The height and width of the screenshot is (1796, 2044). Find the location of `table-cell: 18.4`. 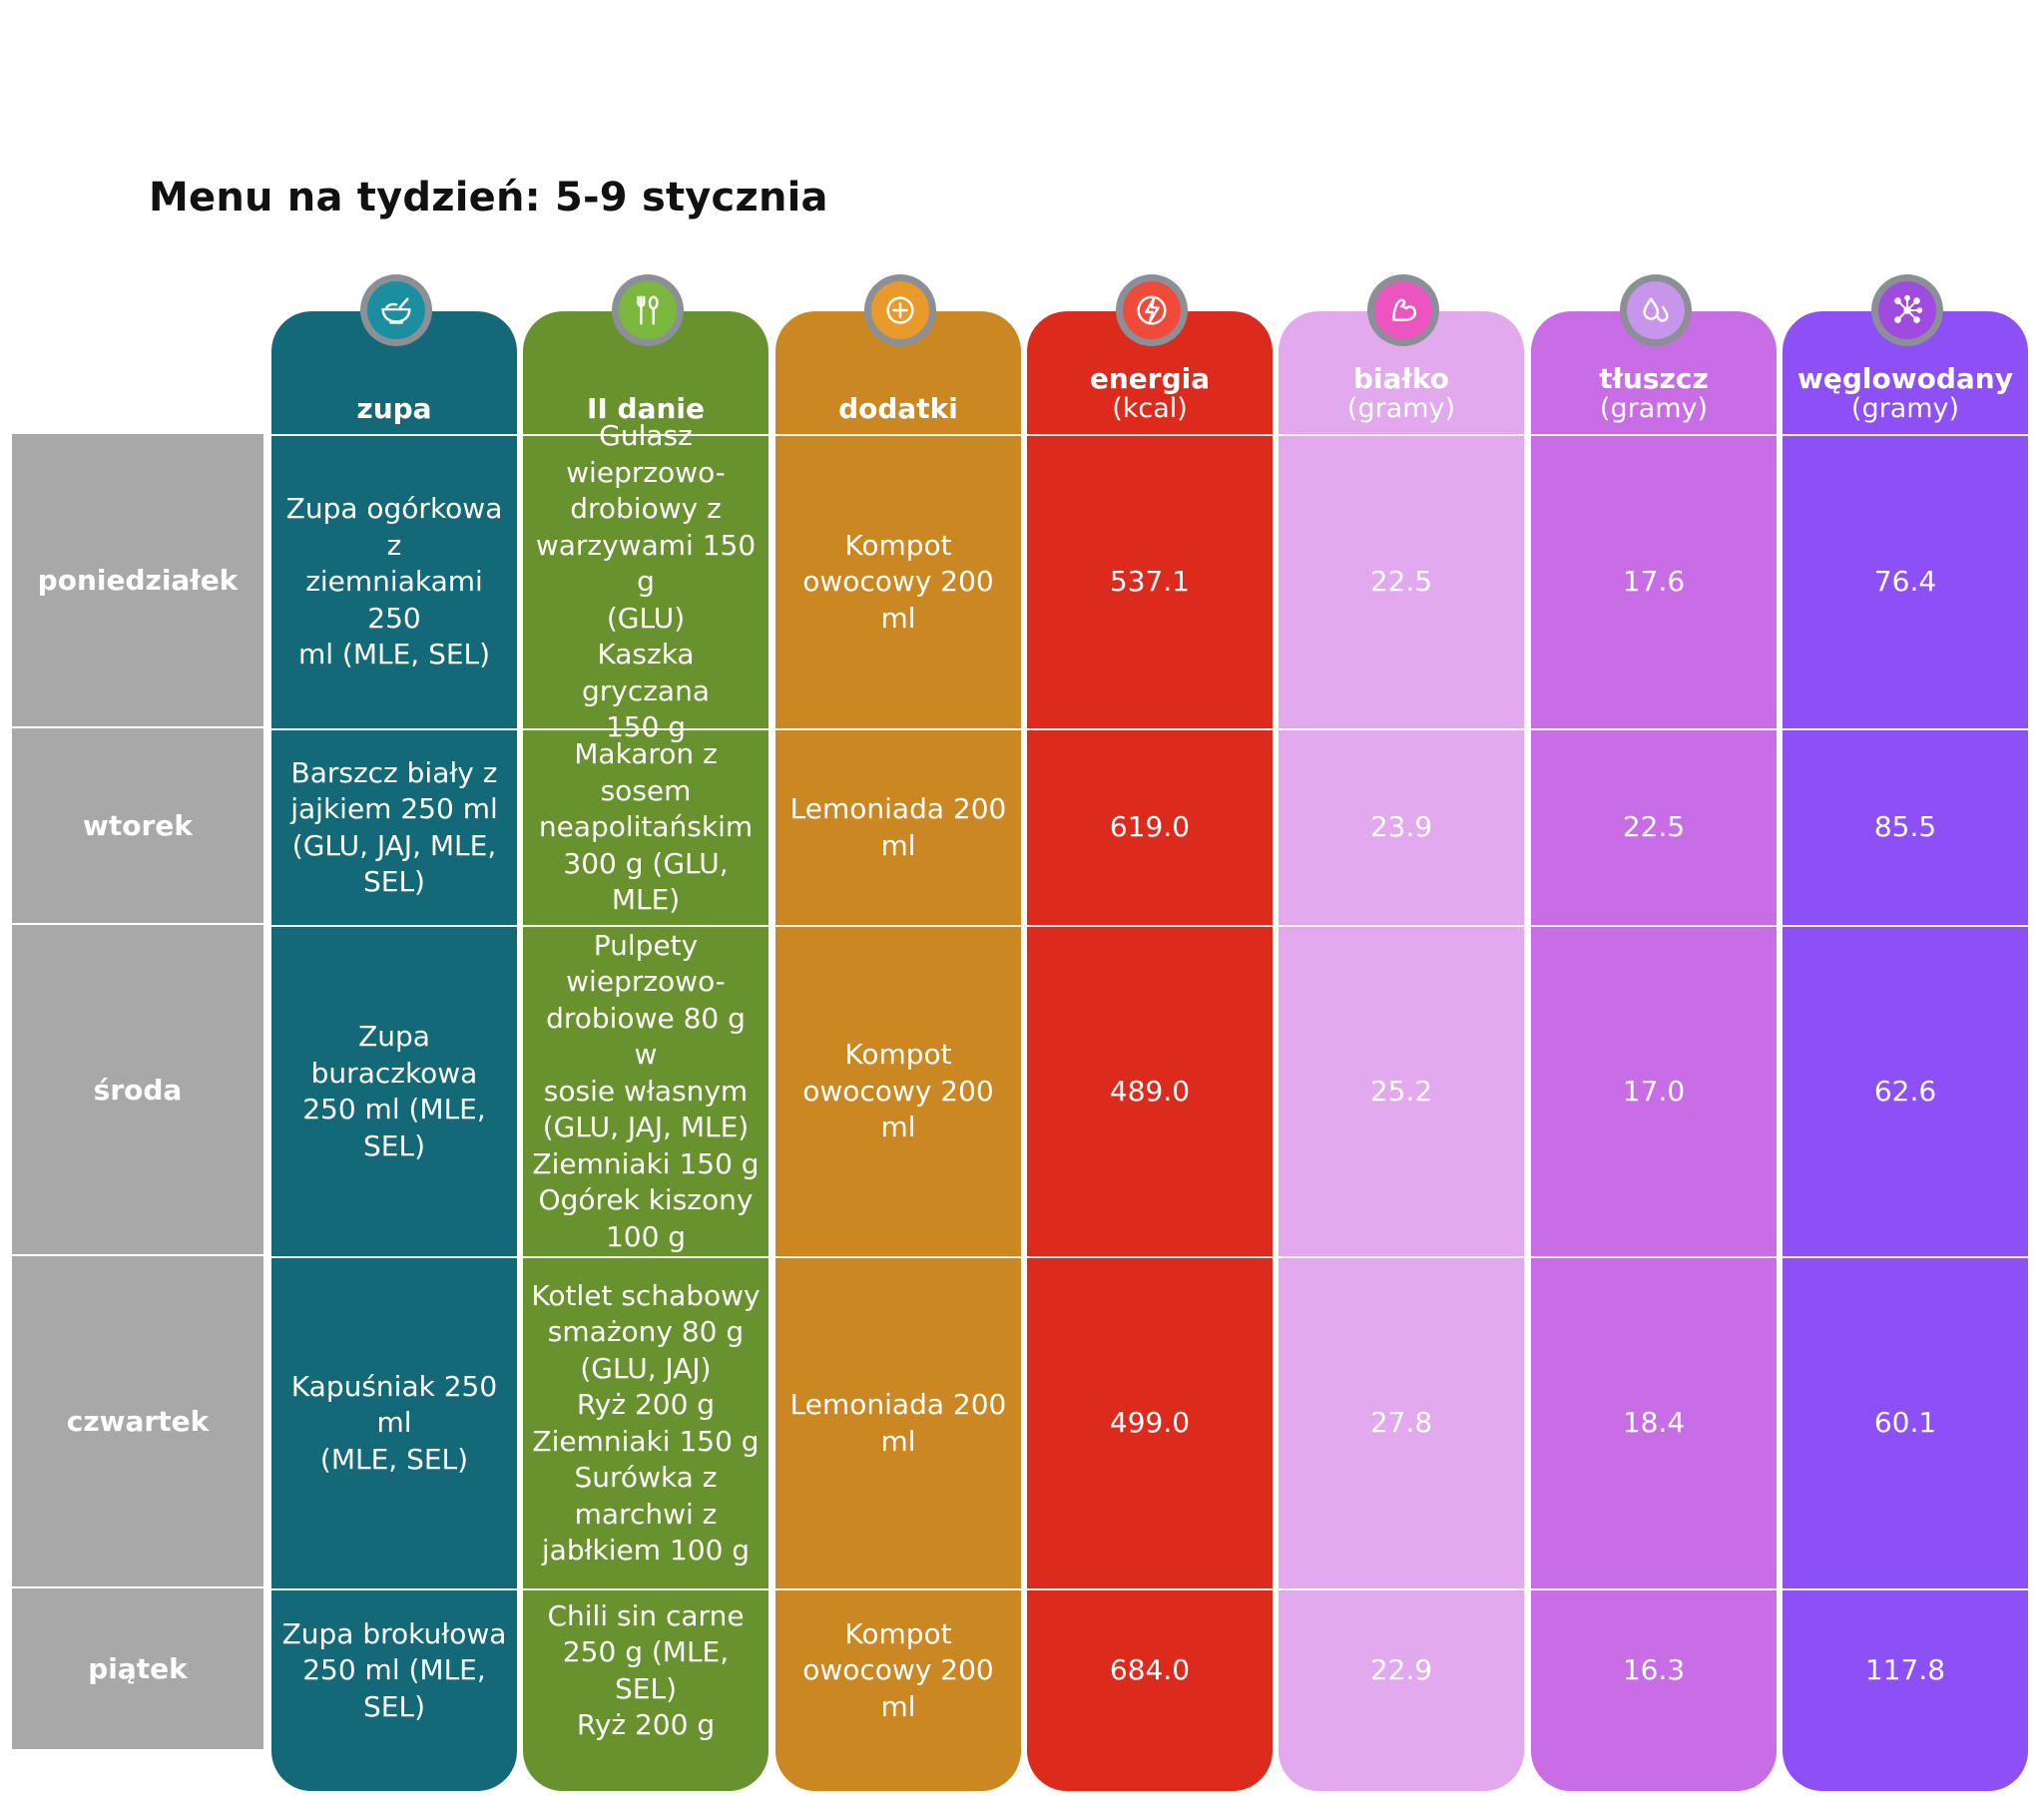

table-cell: 18.4 is located at coordinates (1654, 1422).